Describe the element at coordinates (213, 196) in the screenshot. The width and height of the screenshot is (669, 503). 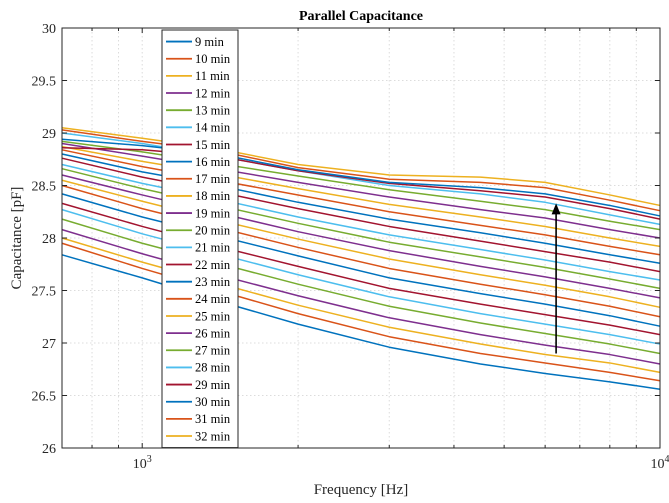
I see `legend-entry: 18 min` at that location.